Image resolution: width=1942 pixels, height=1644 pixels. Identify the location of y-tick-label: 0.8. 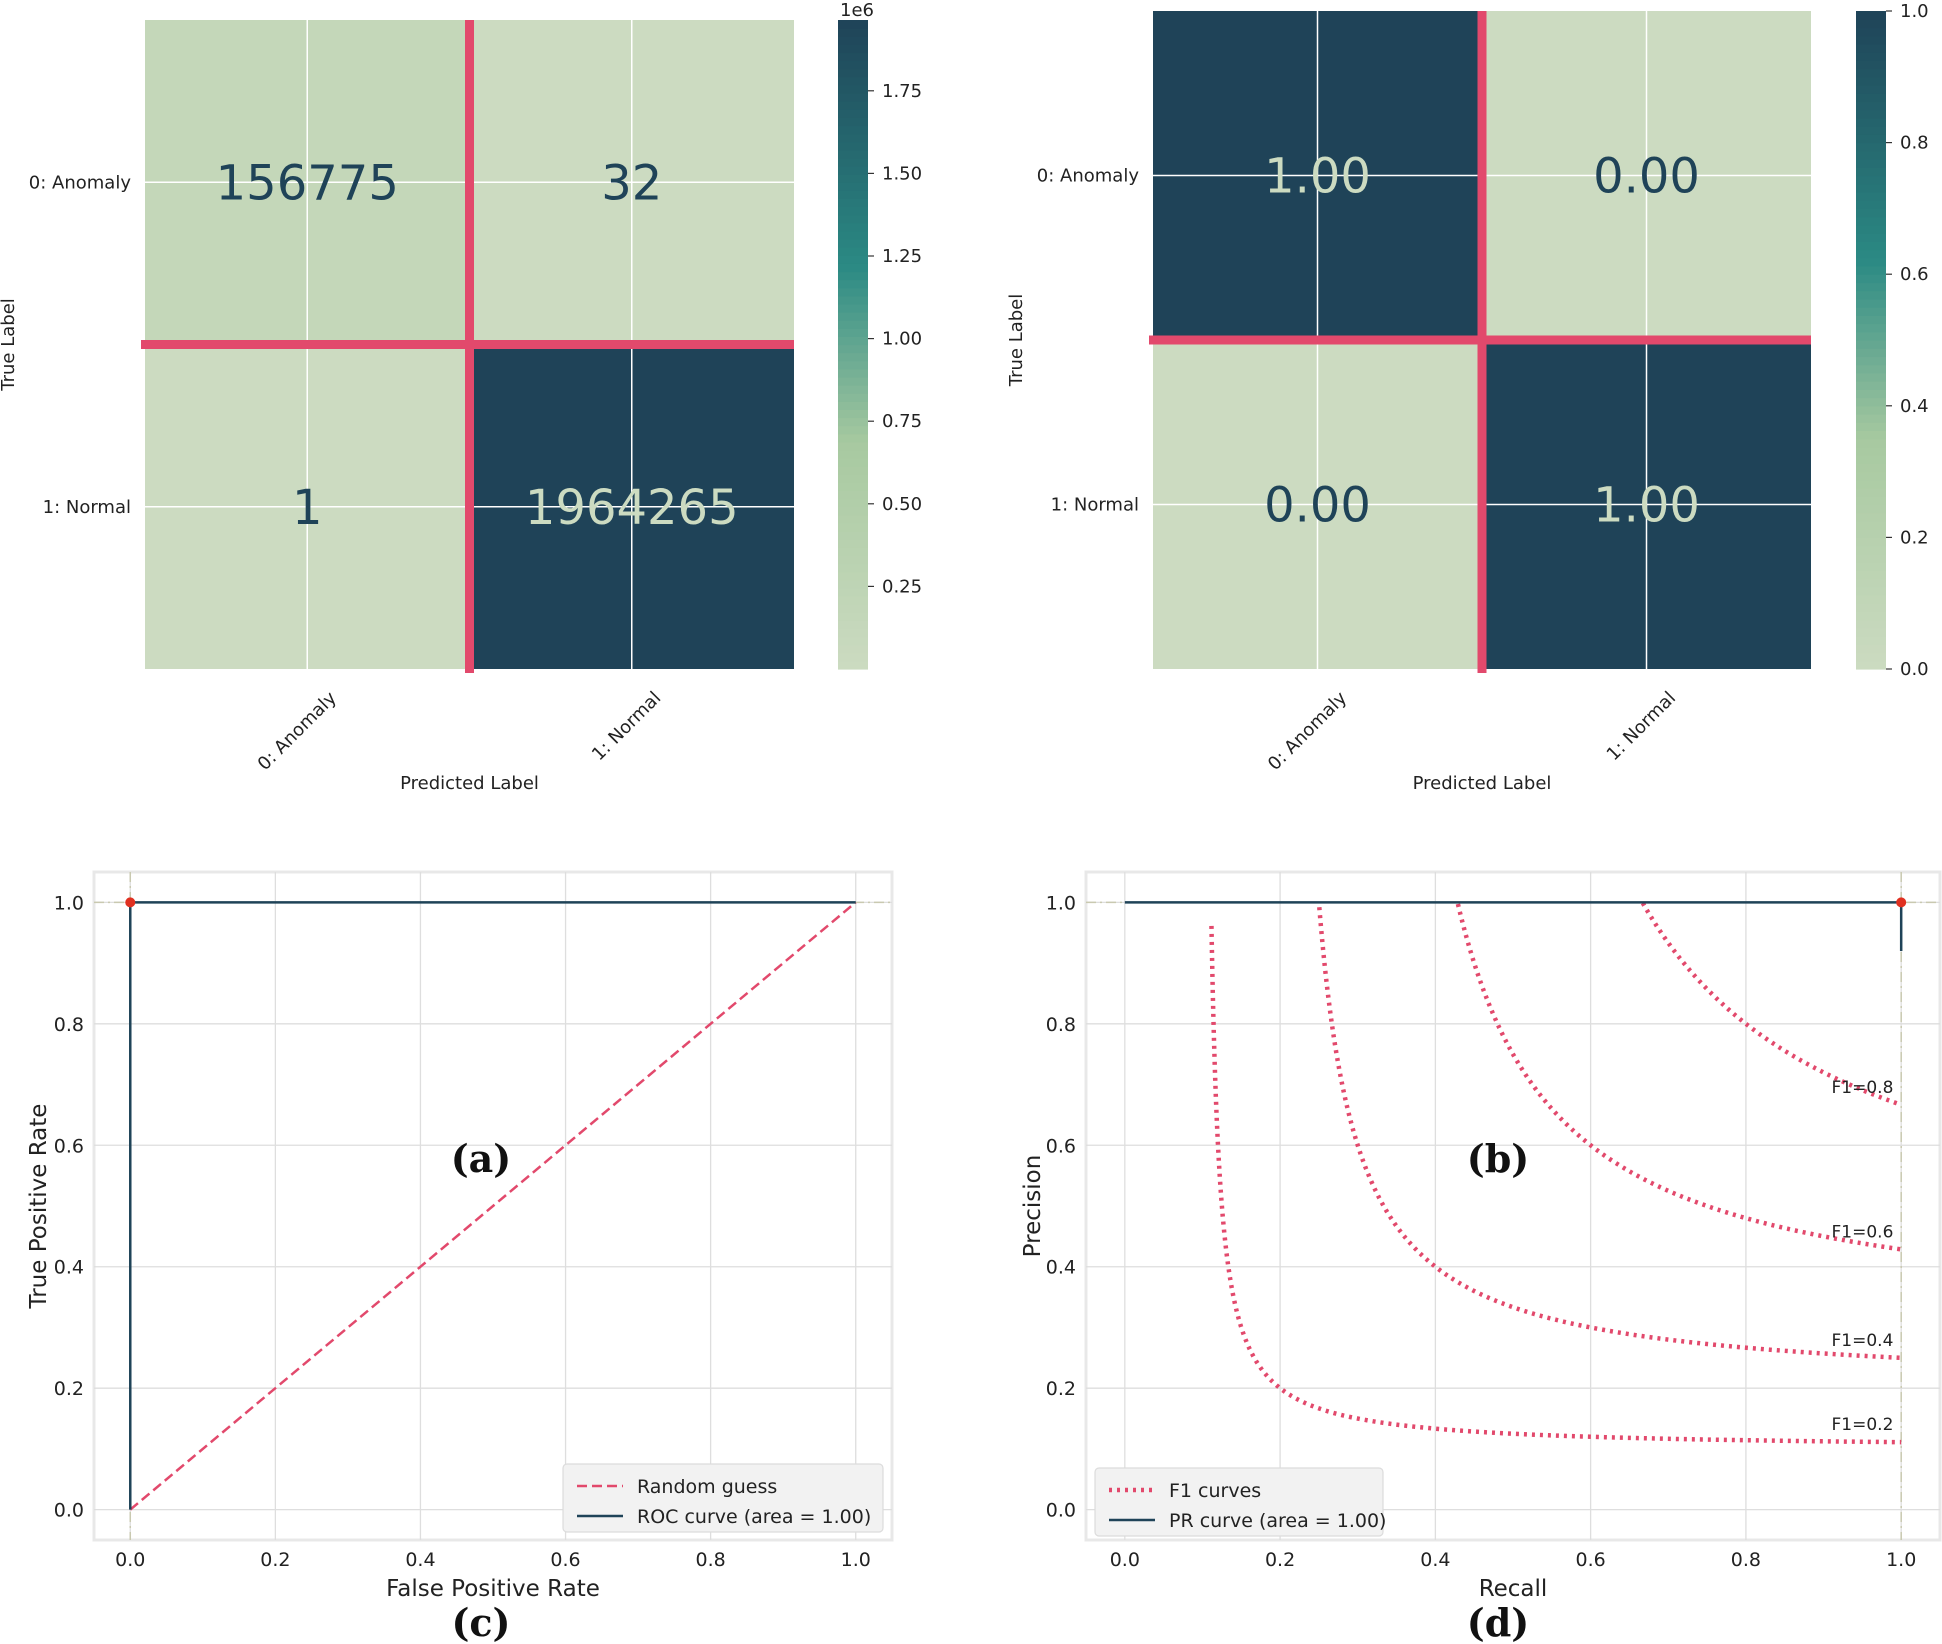
(1061, 1025).